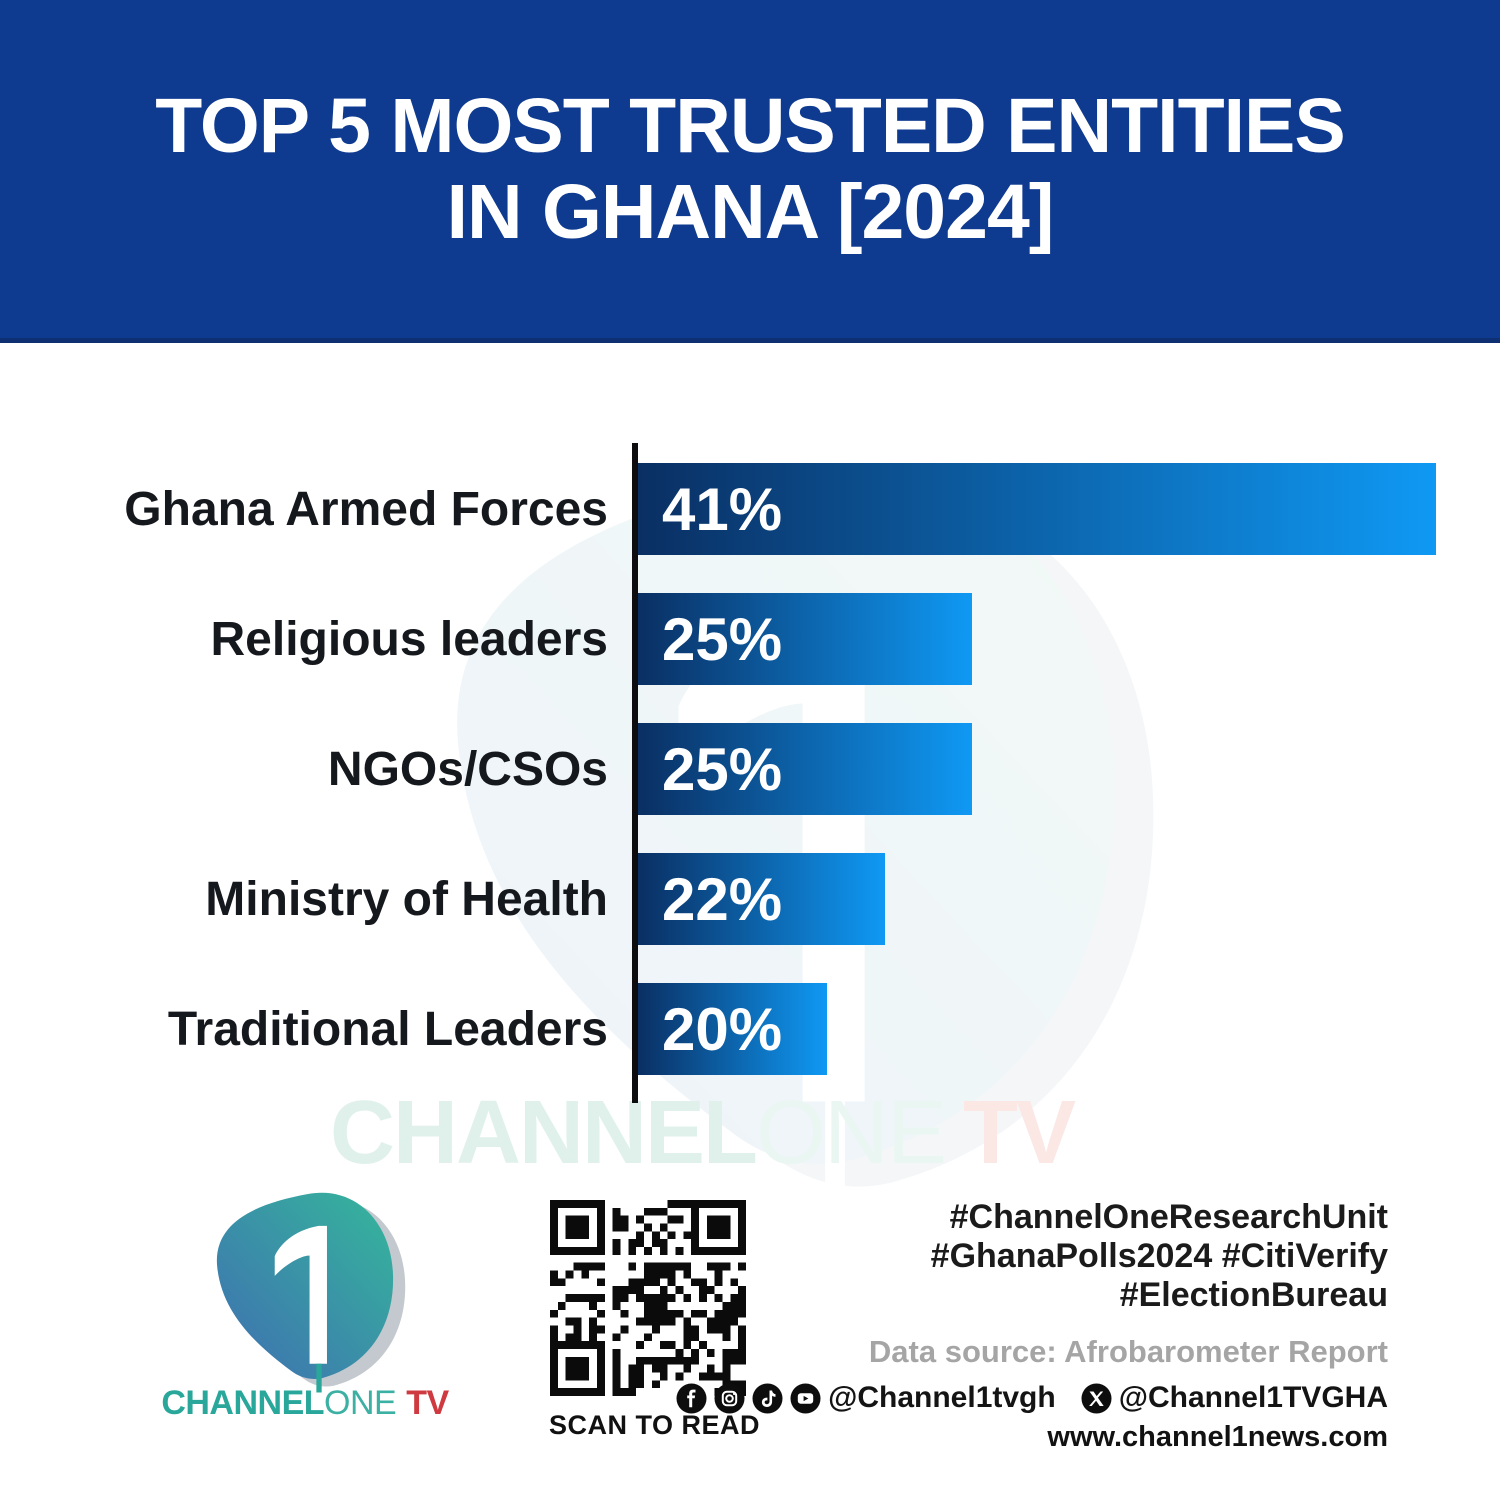 Image resolution: width=1500 pixels, height=1500 pixels. I want to click on qr-code, so click(648, 1298).